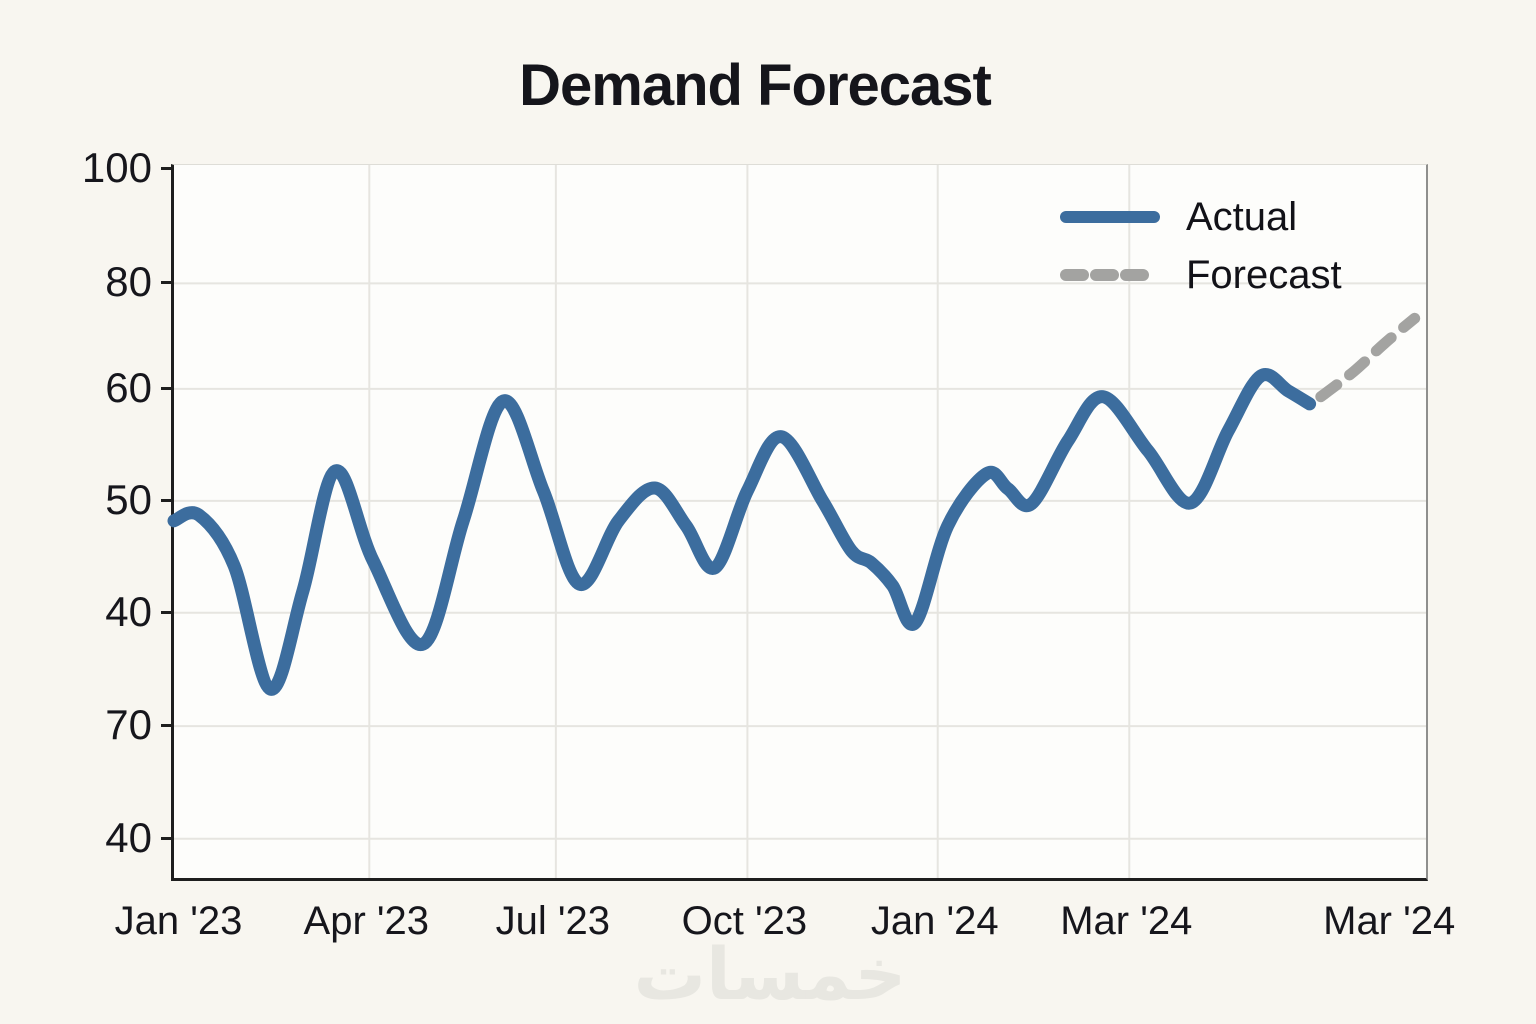 This screenshot has height=1024, width=1536. What do you see at coordinates (128, 725) in the screenshot?
I see `y-tick-label: 70` at bounding box center [128, 725].